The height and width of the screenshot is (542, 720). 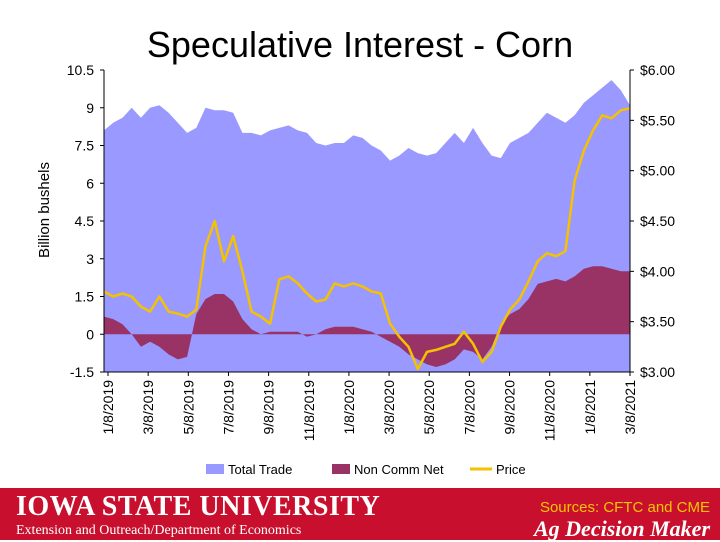 I want to click on x-tick-label: 1/8/2020, so click(x=349, y=407).